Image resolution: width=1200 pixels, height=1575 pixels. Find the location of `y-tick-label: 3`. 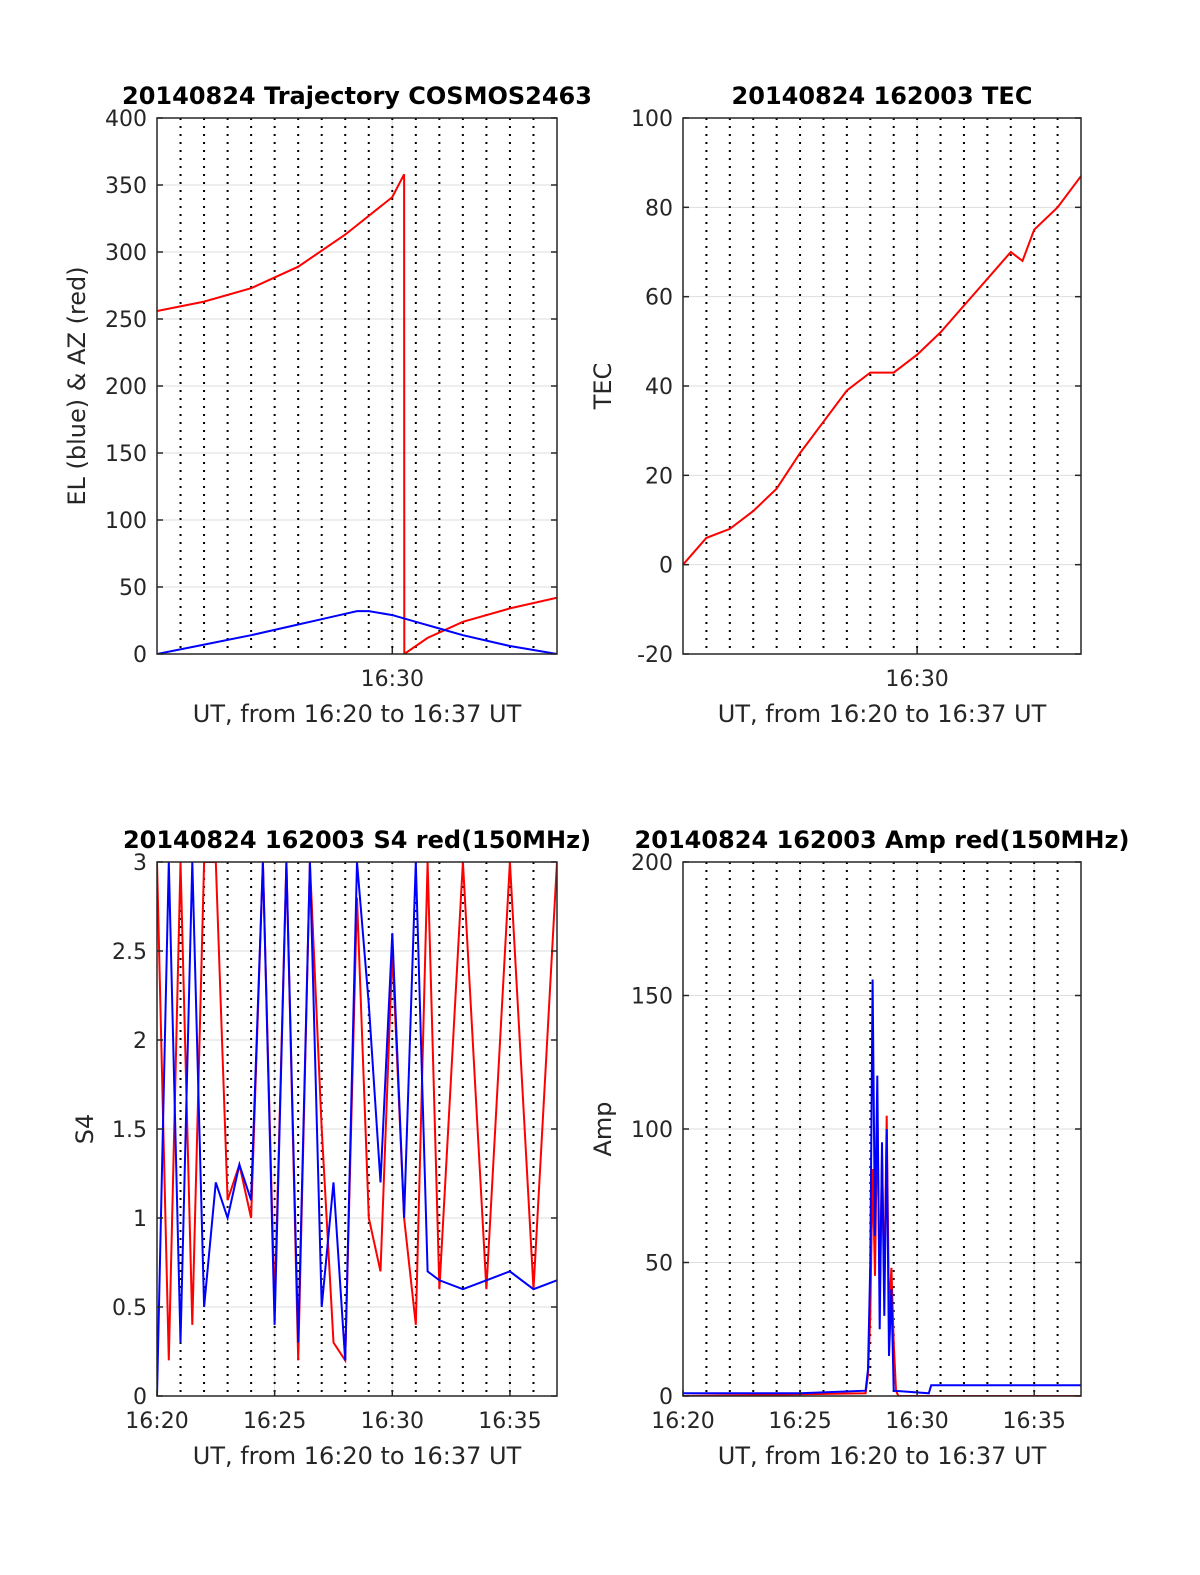

y-tick-label: 3 is located at coordinates (140, 863).